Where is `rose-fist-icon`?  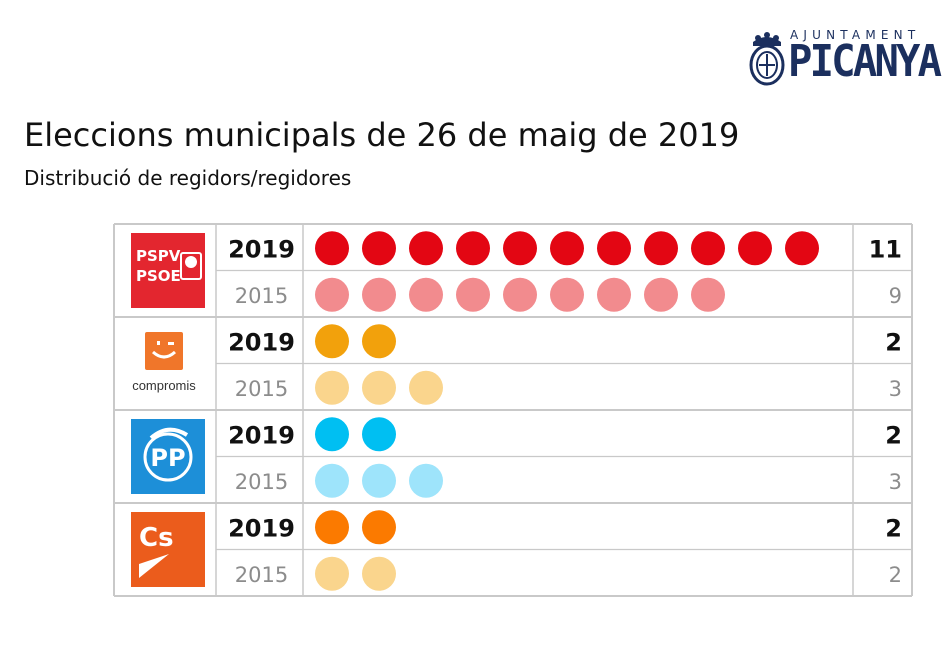 rose-fist-icon is located at coordinates (191, 266).